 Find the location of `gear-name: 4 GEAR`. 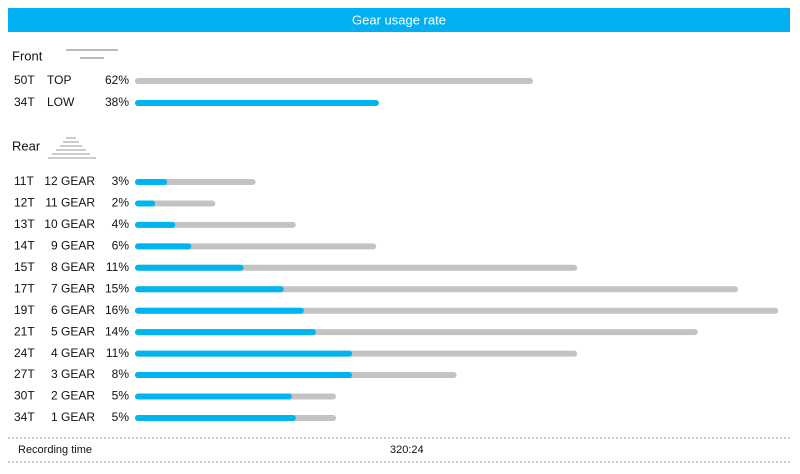

gear-name: 4 GEAR is located at coordinates (73, 353).